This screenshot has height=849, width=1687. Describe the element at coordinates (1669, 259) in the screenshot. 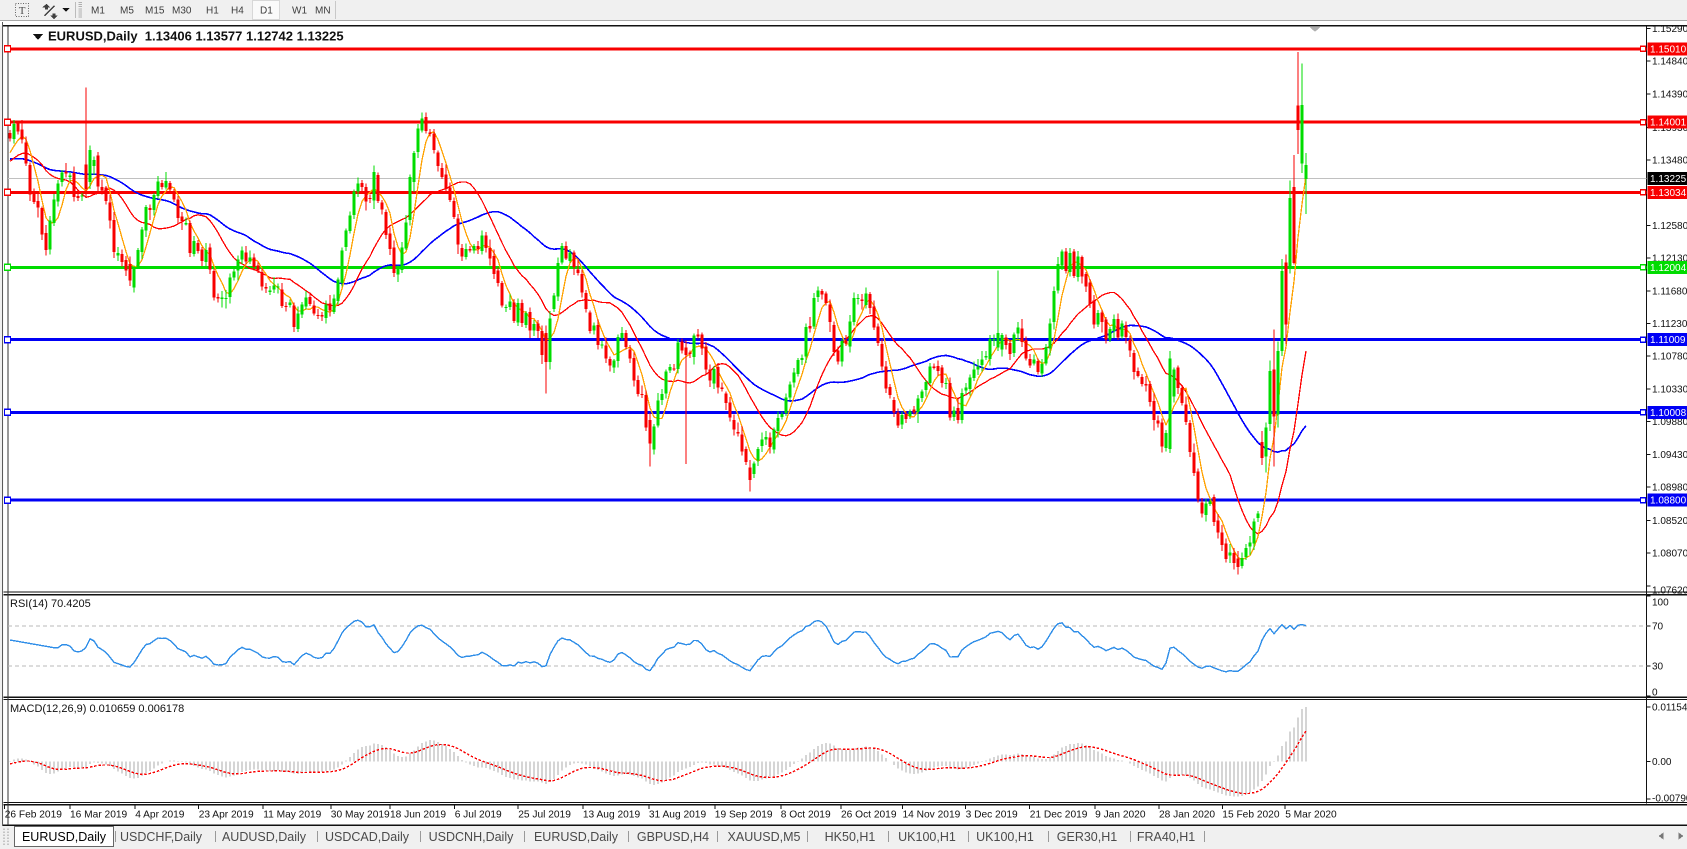

I see `svg-text: 1.12130` at that location.